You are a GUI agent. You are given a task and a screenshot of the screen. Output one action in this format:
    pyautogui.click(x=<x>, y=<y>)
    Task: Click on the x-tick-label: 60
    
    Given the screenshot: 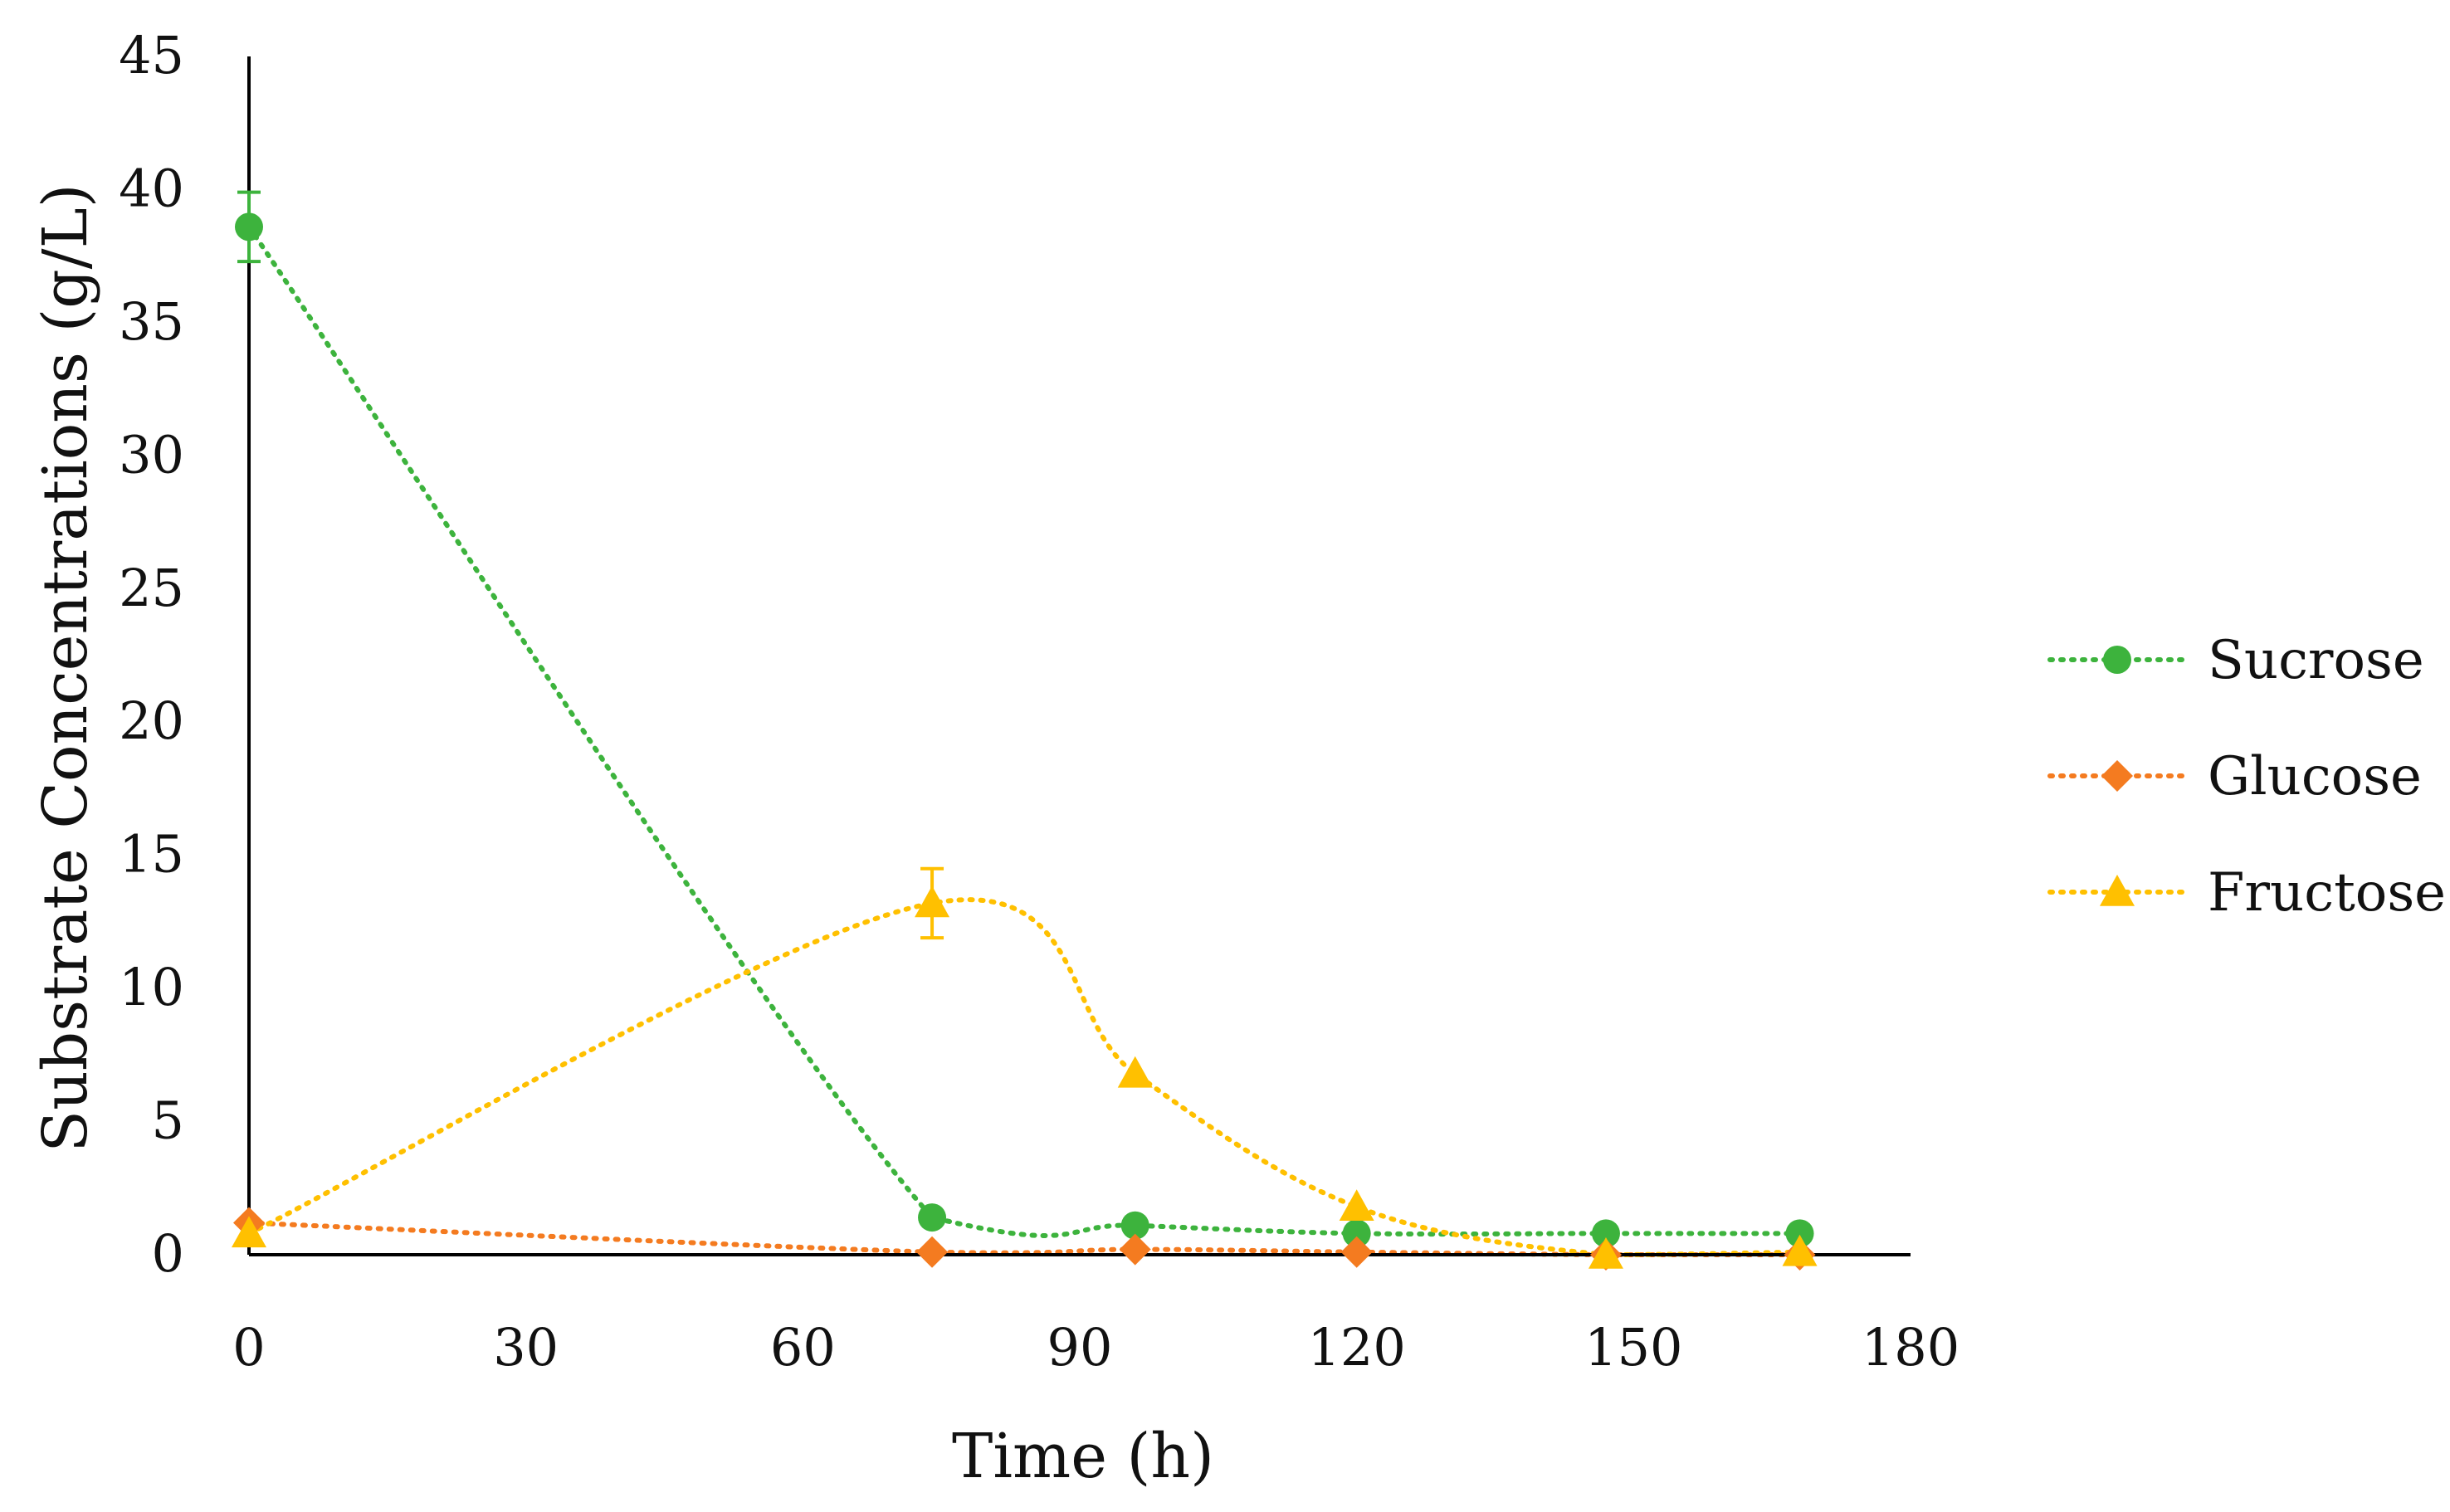 What is the action you would take?
    pyautogui.click(x=803, y=1347)
    